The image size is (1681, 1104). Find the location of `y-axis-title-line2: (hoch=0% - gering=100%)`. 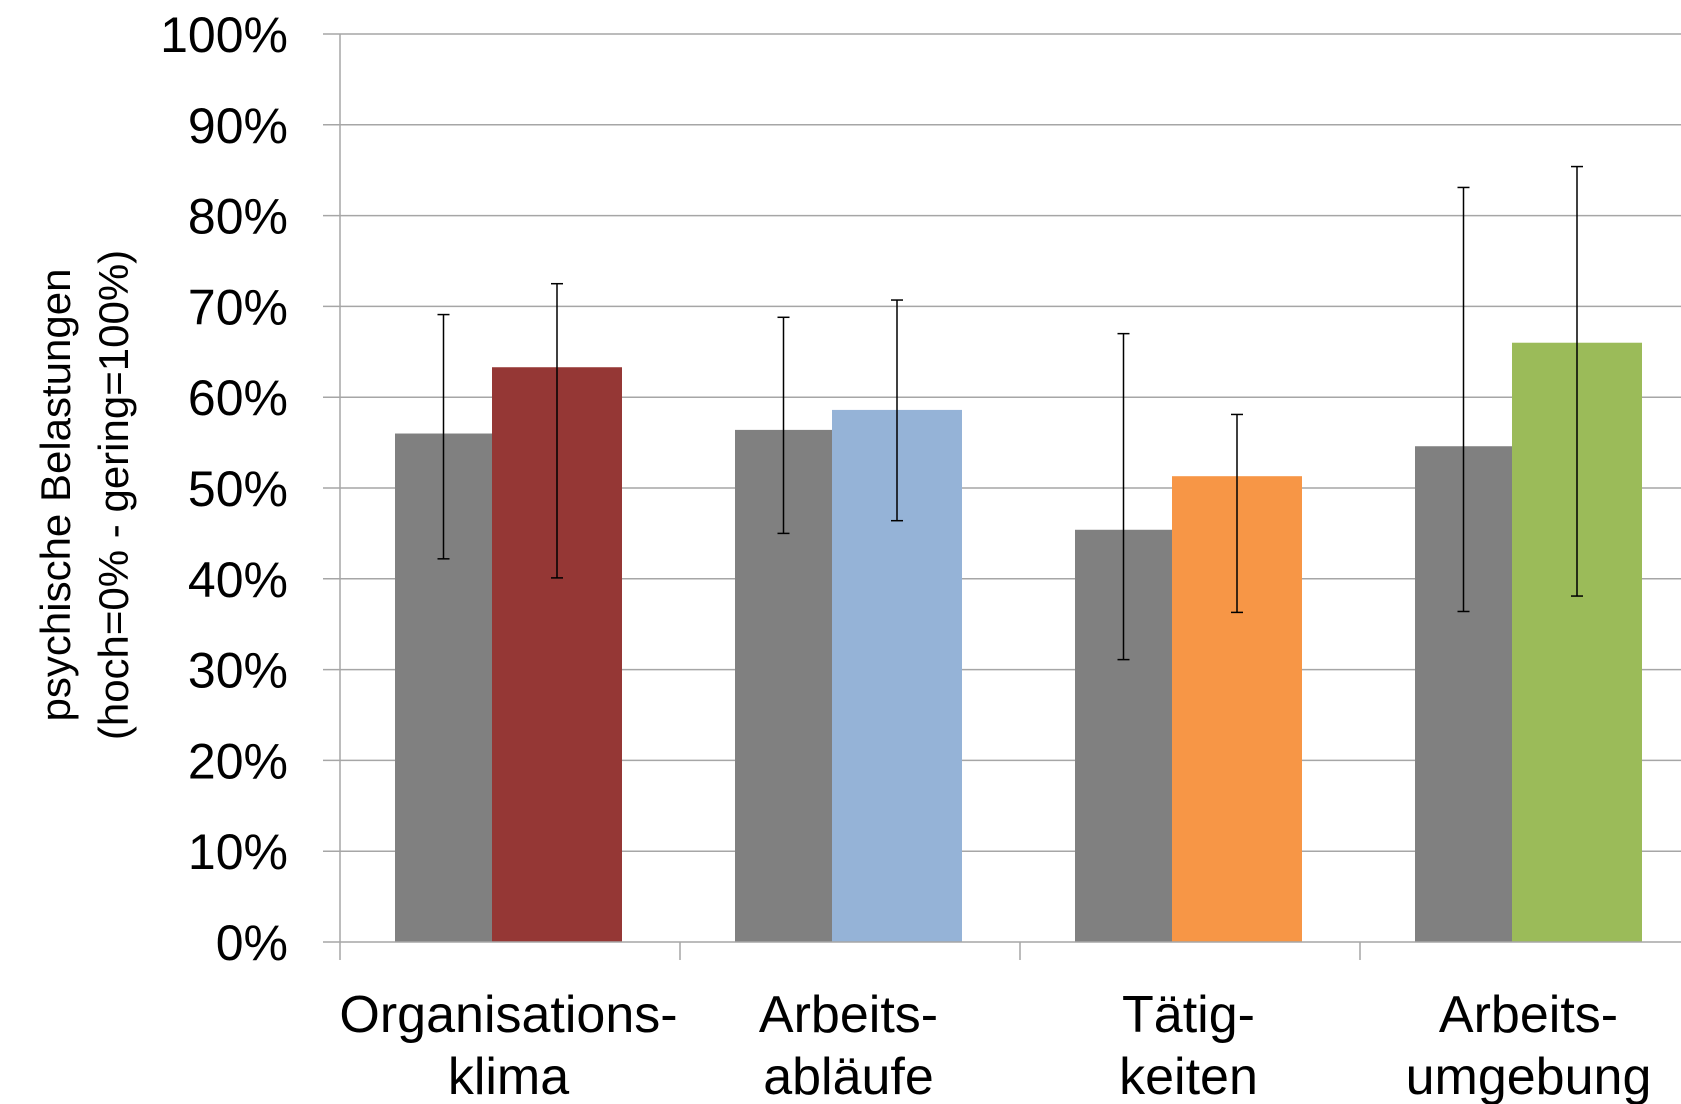

y-axis-title-line2: (hoch=0% - gering=100%) is located at coordinates (113, 495).